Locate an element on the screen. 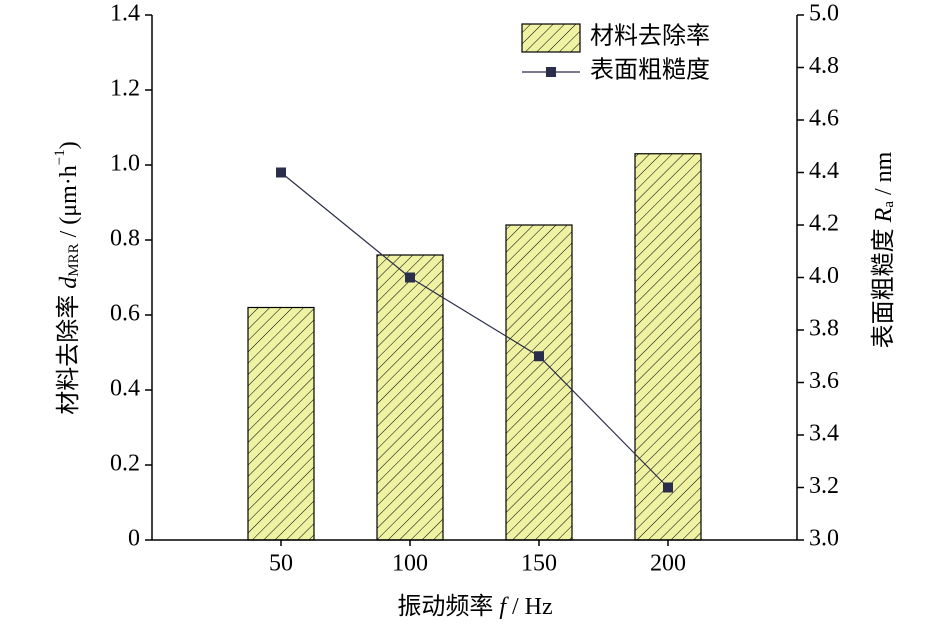 The width and height of the screenshot is (945, 628). y-axis-label-part: / (μm·h is located at coordinates (69, 204).